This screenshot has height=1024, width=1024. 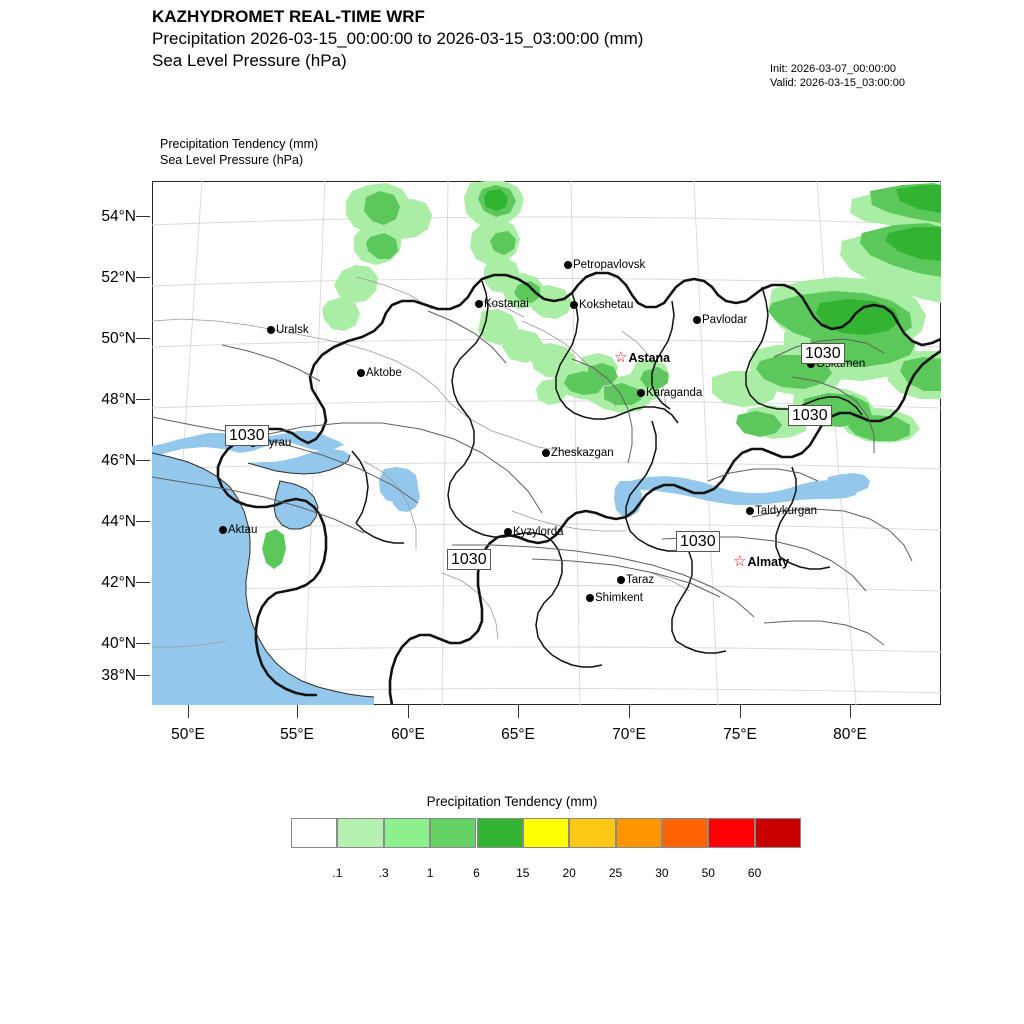 I want to click on city-marker: Kyzylorda, so click(x=534, y=532).